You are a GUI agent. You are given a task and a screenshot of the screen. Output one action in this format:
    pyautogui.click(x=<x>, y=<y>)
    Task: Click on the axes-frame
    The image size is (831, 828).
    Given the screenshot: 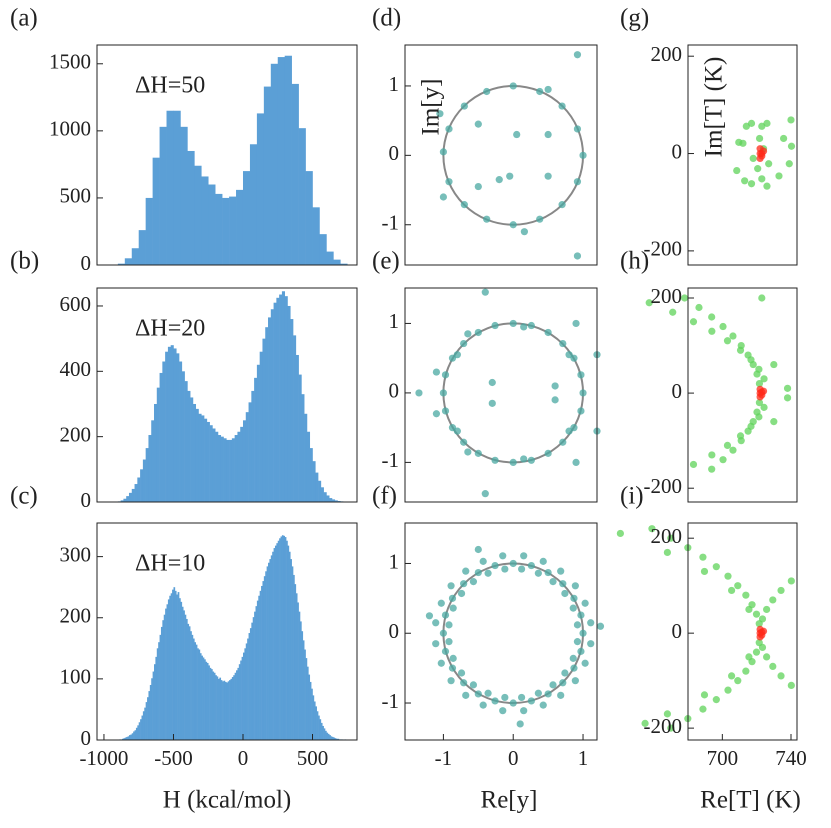 What is the action you would take?
    pyautogui.click(x=742, y=631)
    